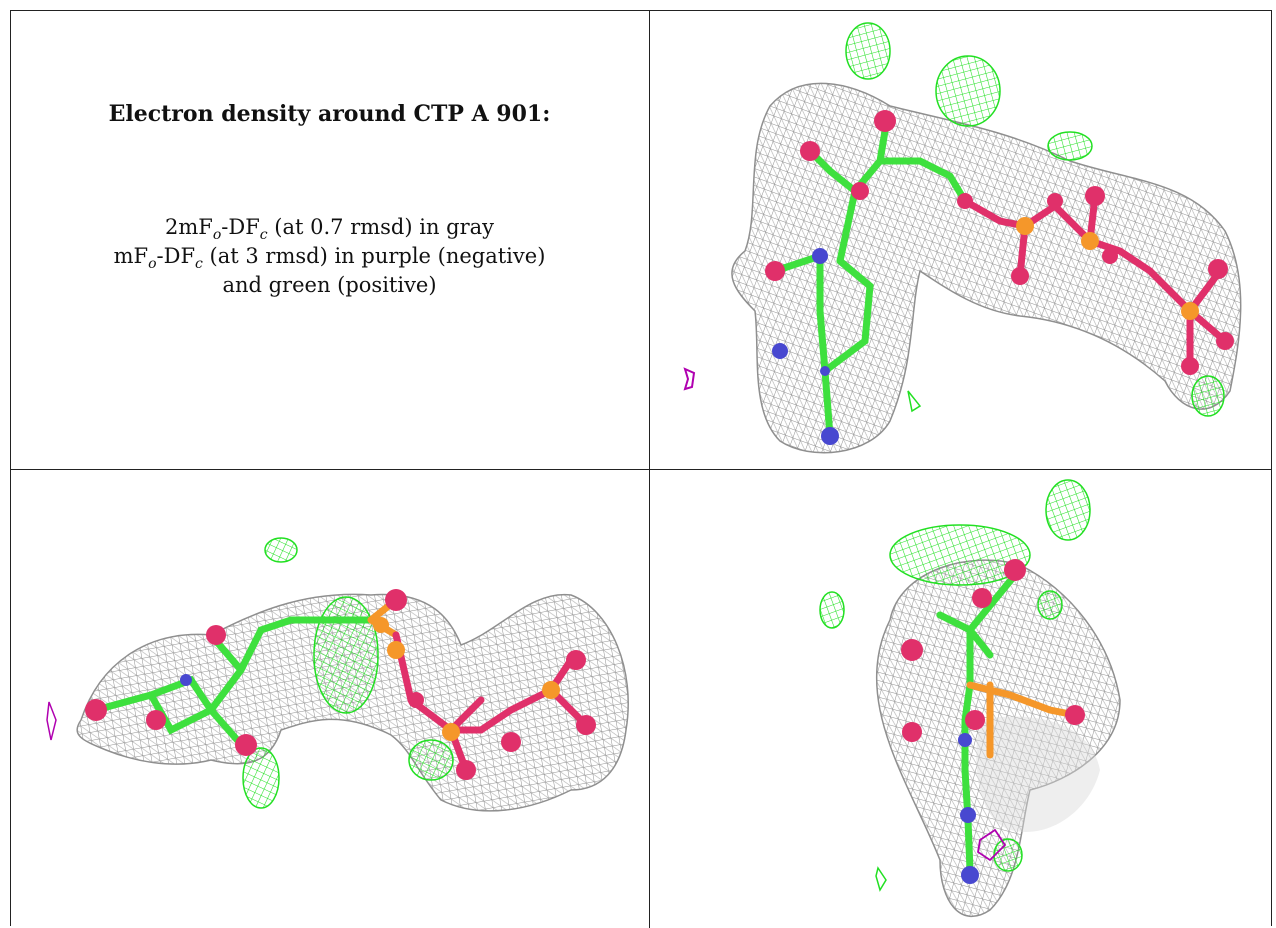 The height and width of the screenshot is (928, 1276). I want to click on mesh-2fofc-faint, so click(1038, 774).